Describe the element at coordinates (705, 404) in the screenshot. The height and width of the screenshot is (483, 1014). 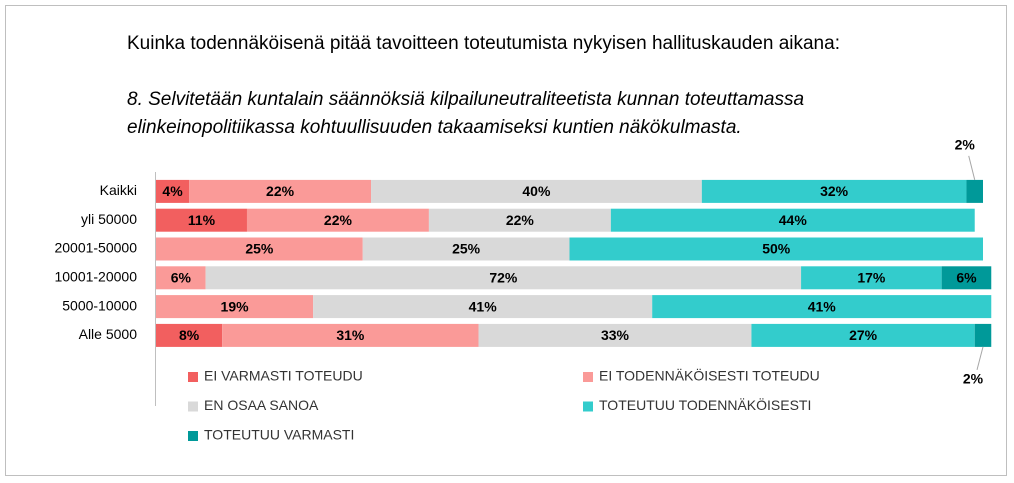
I see `legend-label: TOTEUTUU TODENNÄKÖISESTI` at that location.